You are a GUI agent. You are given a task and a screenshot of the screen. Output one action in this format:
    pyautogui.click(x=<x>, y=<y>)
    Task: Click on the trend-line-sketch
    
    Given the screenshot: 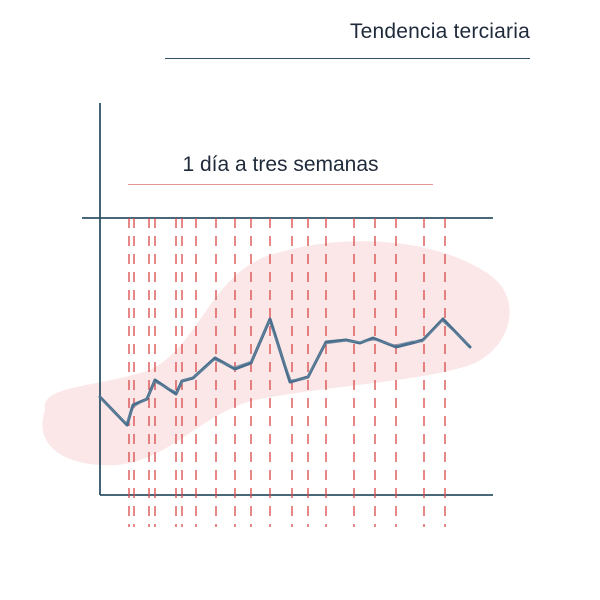 What is the action you would take?
    pyautogui.click(x=285, y=372)
    